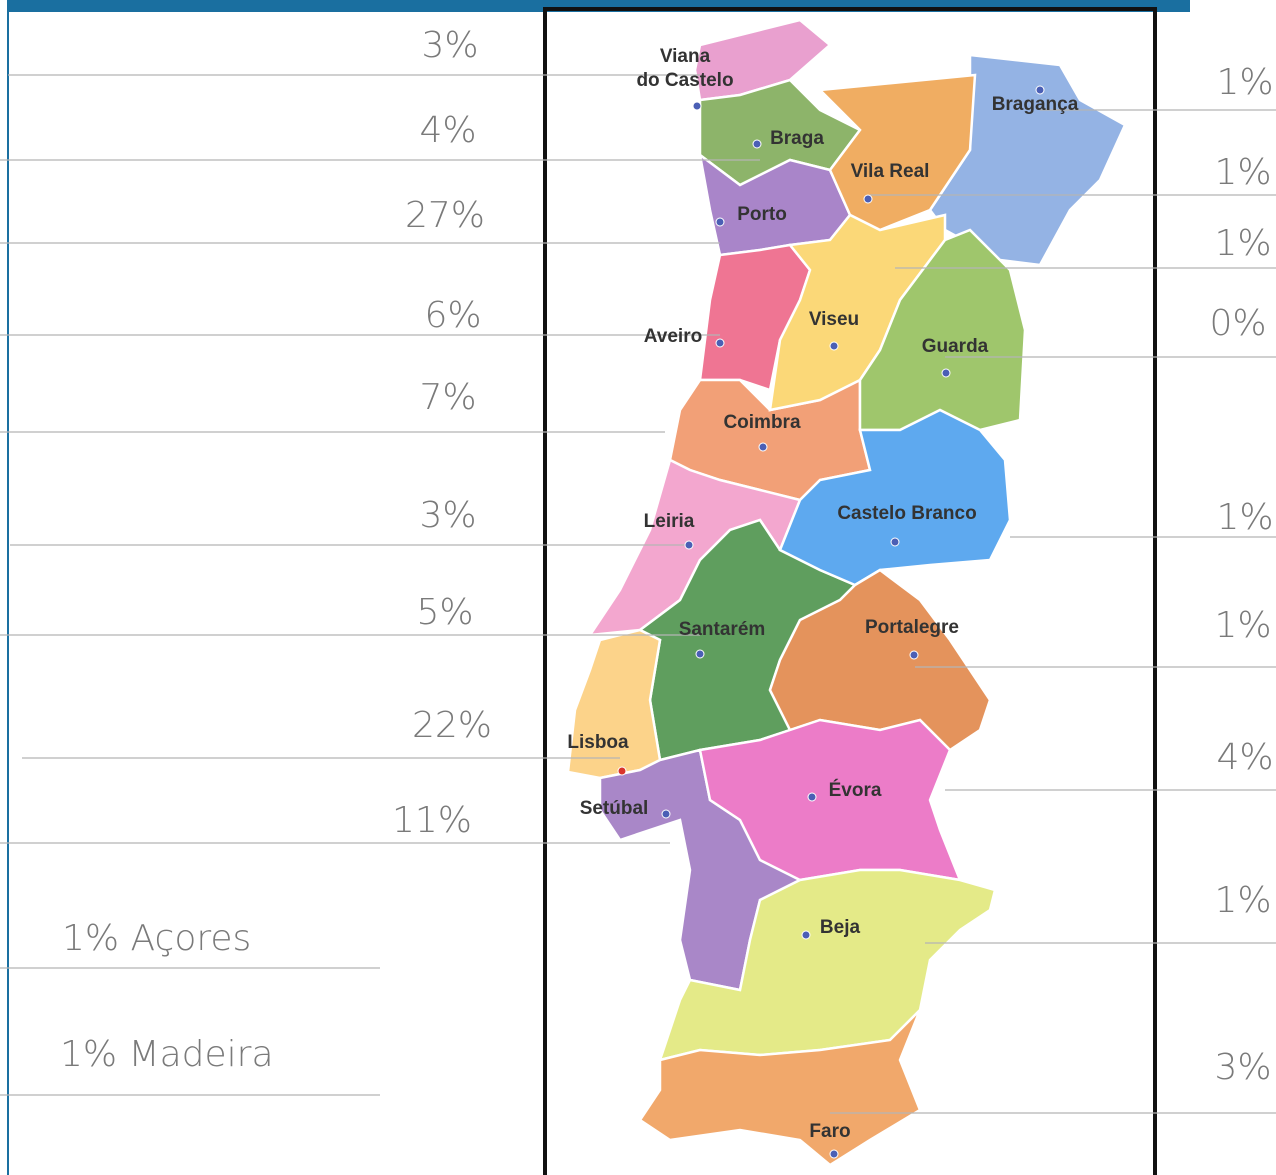  I want to click on city-label: Viseu, so click(834, 319).